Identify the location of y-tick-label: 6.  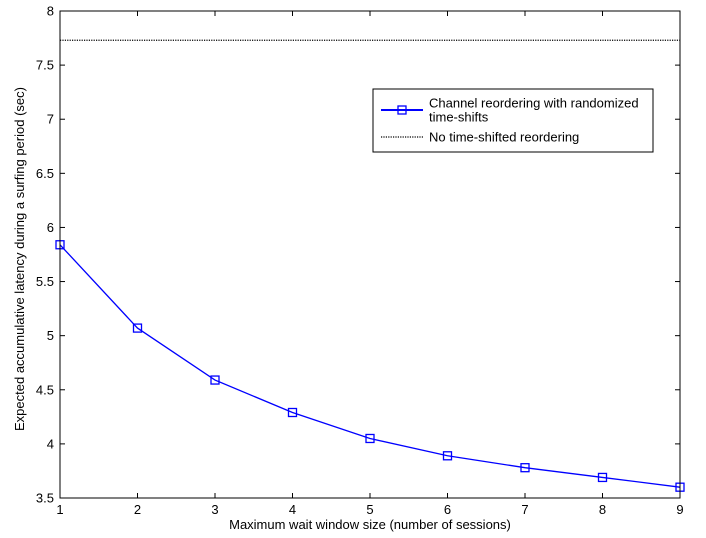
(50, 227).